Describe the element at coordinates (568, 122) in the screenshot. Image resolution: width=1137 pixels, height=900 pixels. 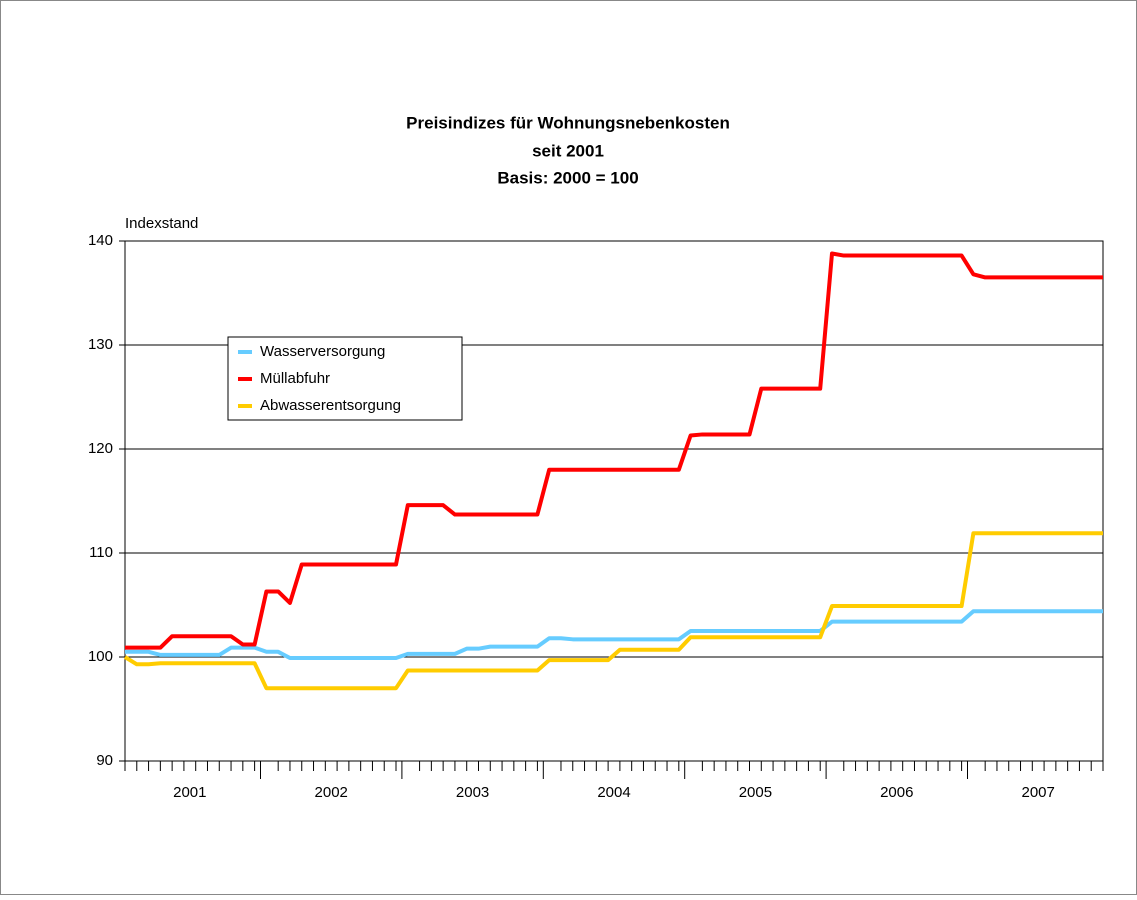
I see `chart-title: Preisindizes für Wohnungsnebenkosten` at that location.